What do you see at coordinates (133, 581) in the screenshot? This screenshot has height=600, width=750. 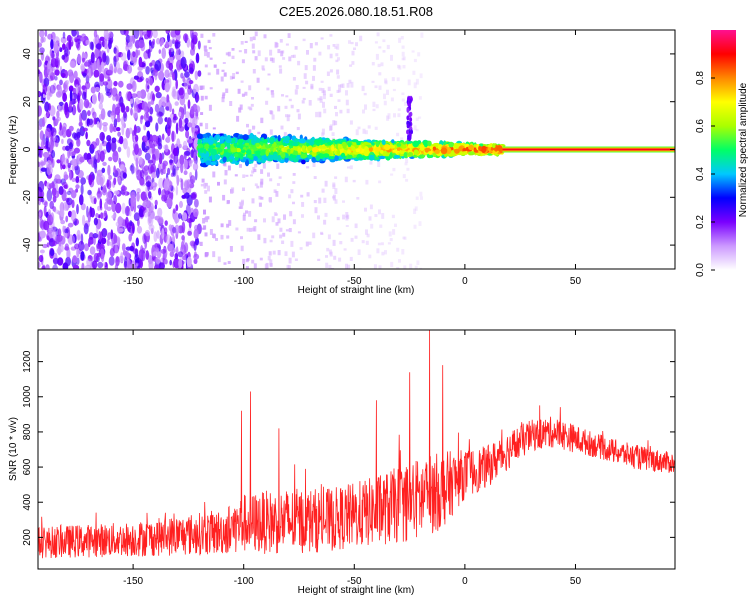 I see `snr-x-tick-label: -150` at bounding box center [133, 581].